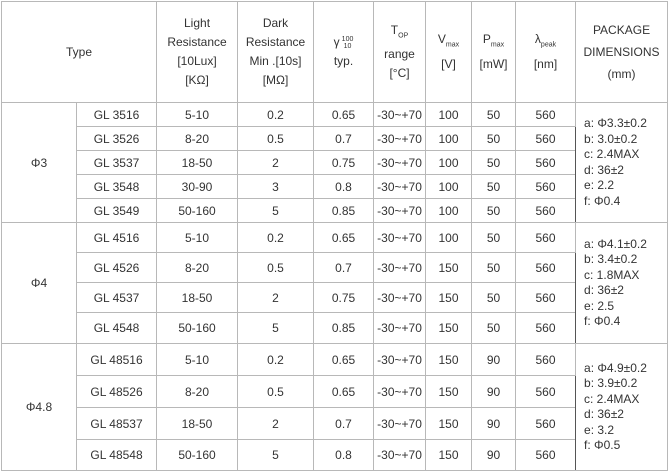 The image size is (668, 473). Describe the element at coordinates (116, 186) in the screenshot. I see `cell-model: GL 3548` at that location.